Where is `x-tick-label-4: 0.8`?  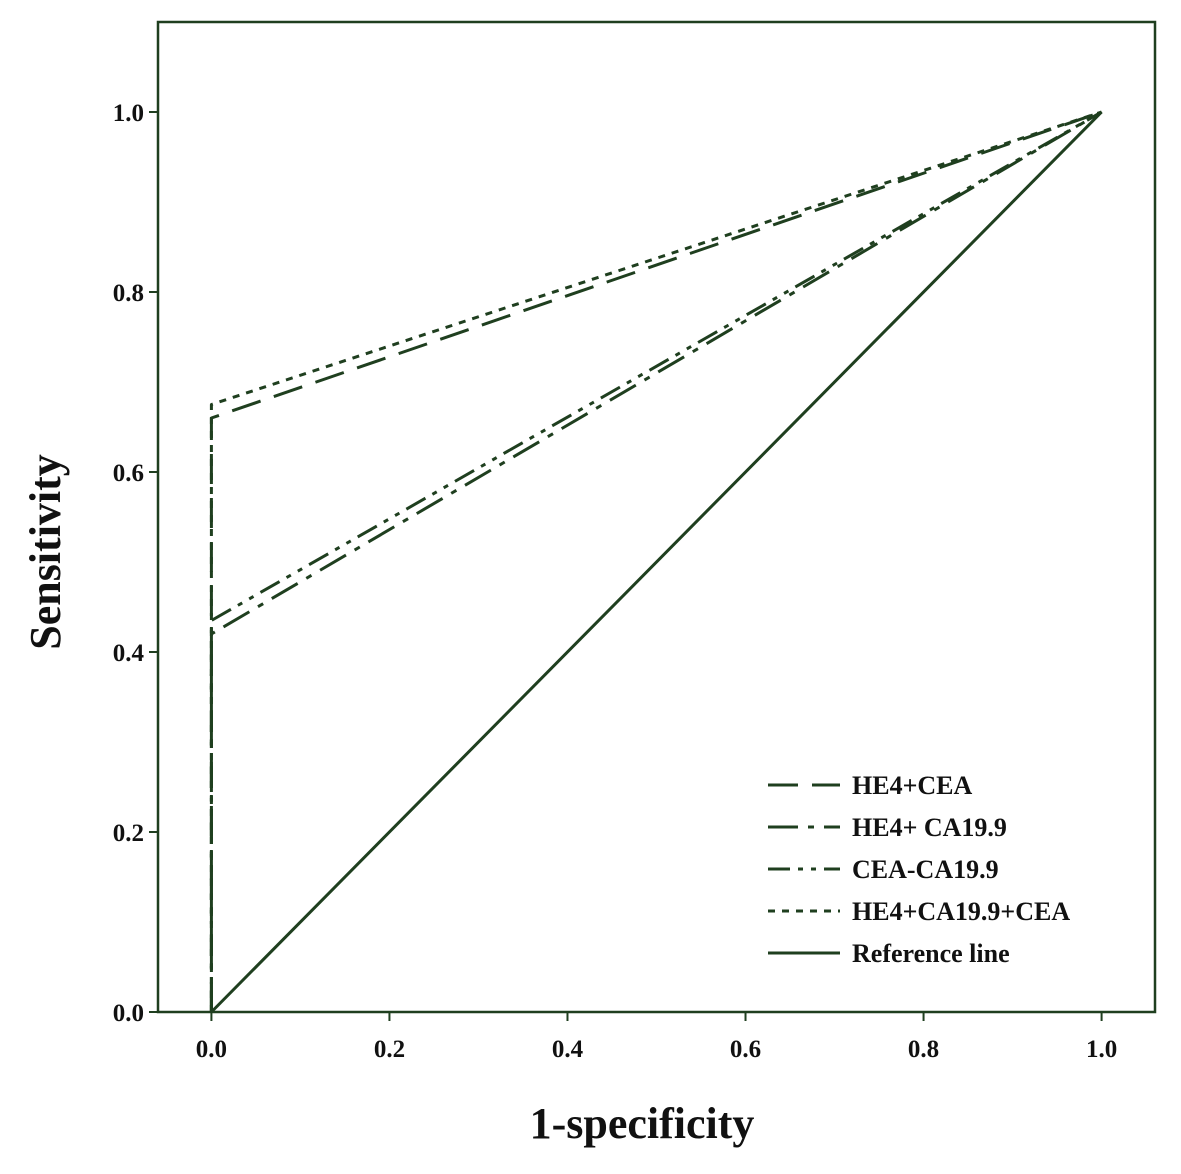
x-tick-label-4: 0.8 is located at coordinates (923, 1049).